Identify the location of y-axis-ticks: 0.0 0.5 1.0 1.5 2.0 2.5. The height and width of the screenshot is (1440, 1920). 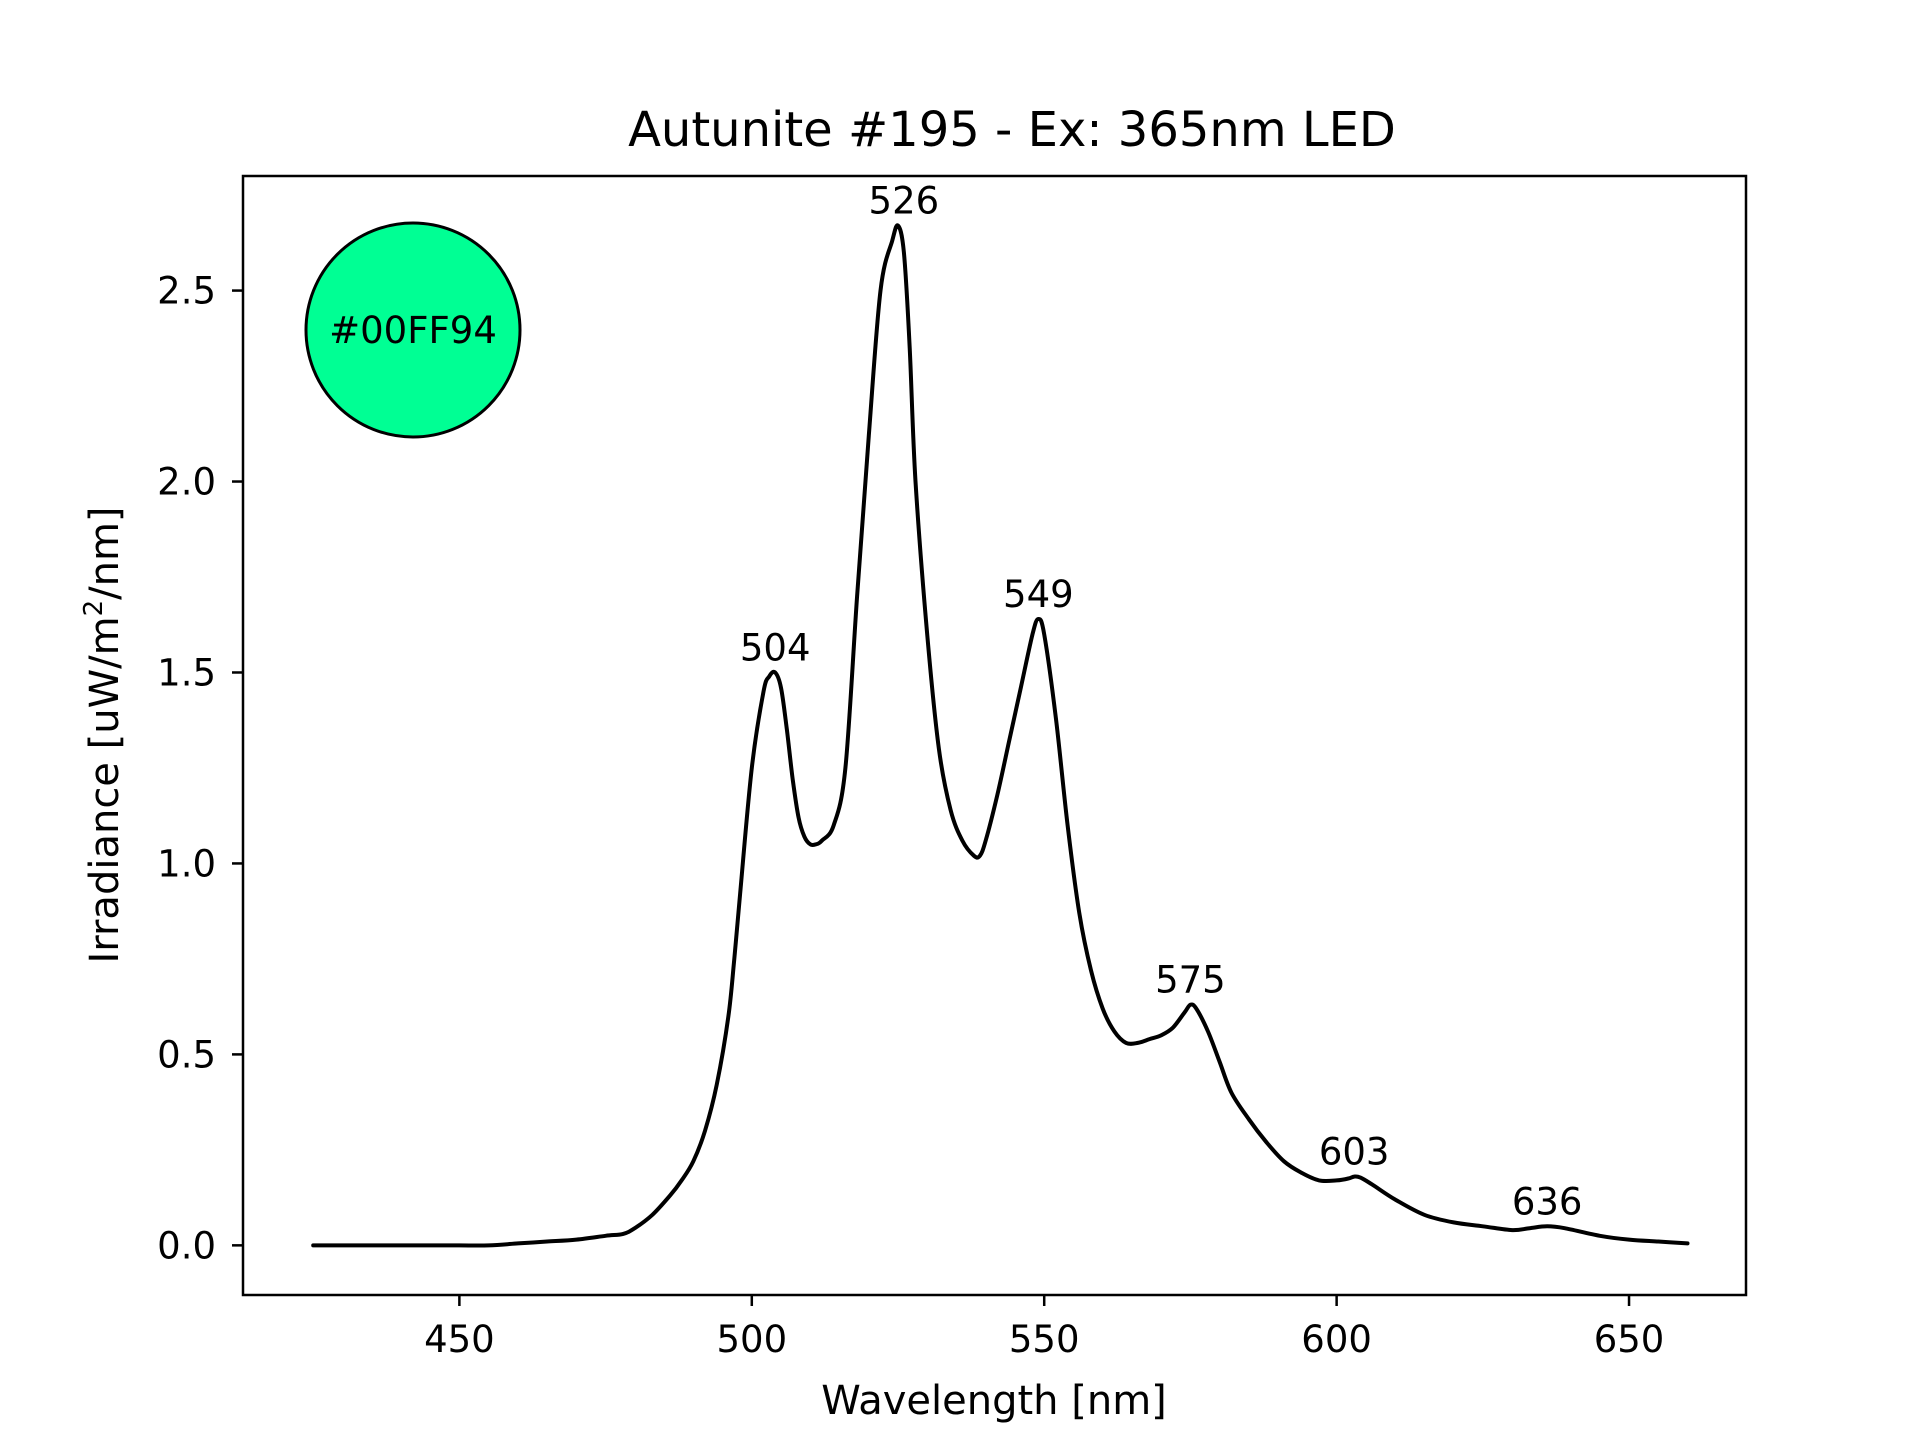
(200, 768).